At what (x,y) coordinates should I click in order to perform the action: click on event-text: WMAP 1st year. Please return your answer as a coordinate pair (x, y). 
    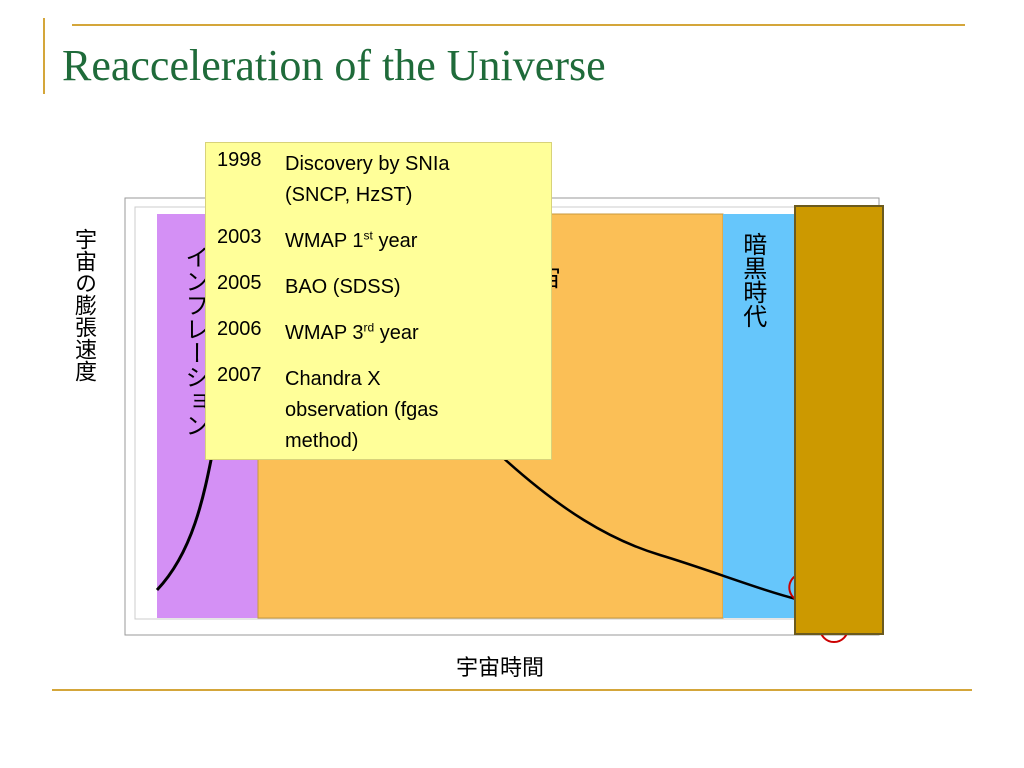
    Looking at the image, I should click on (351, 240).